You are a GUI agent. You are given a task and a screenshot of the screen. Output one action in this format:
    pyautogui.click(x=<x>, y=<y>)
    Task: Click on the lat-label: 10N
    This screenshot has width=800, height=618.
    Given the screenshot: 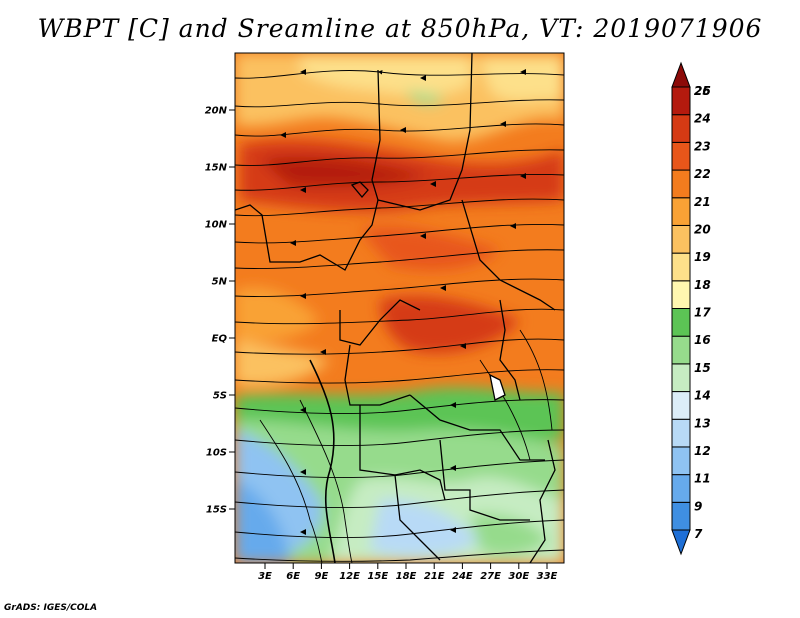 What is the action you would take?
    pyautogui.click(x=216, y=225)
    